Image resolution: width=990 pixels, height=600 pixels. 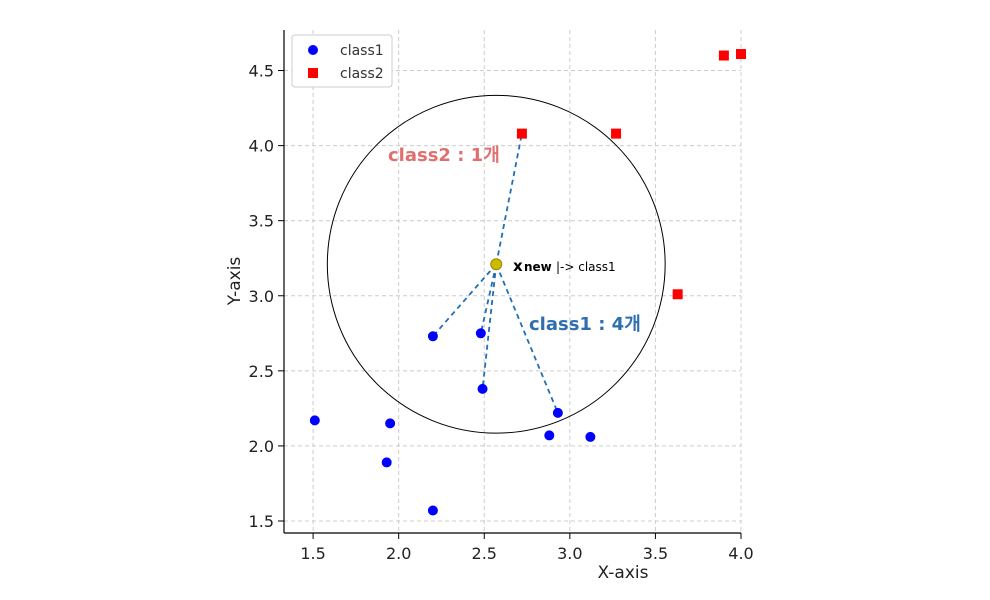 What do you see at coordinates (740, 553) in the screenshot?
I see `x-tick-label: 4.0` at bounding box center [740, 553].